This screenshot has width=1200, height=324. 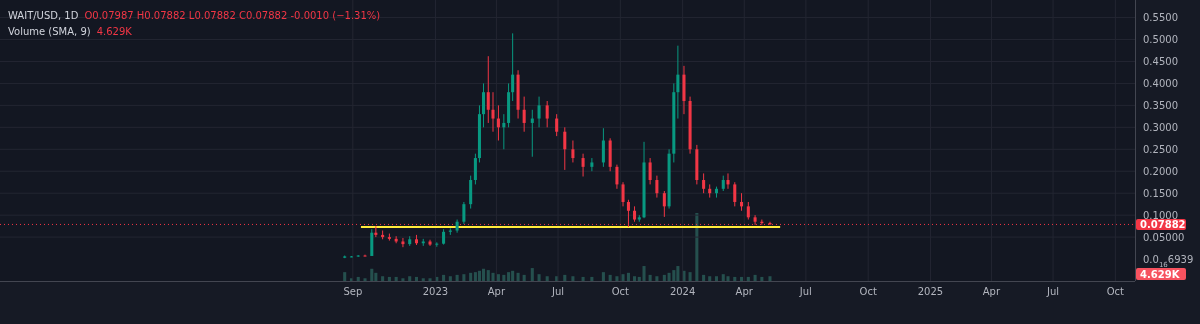 I want to click on y-tick-label: 0.1000, so click(x=1160, y=215).